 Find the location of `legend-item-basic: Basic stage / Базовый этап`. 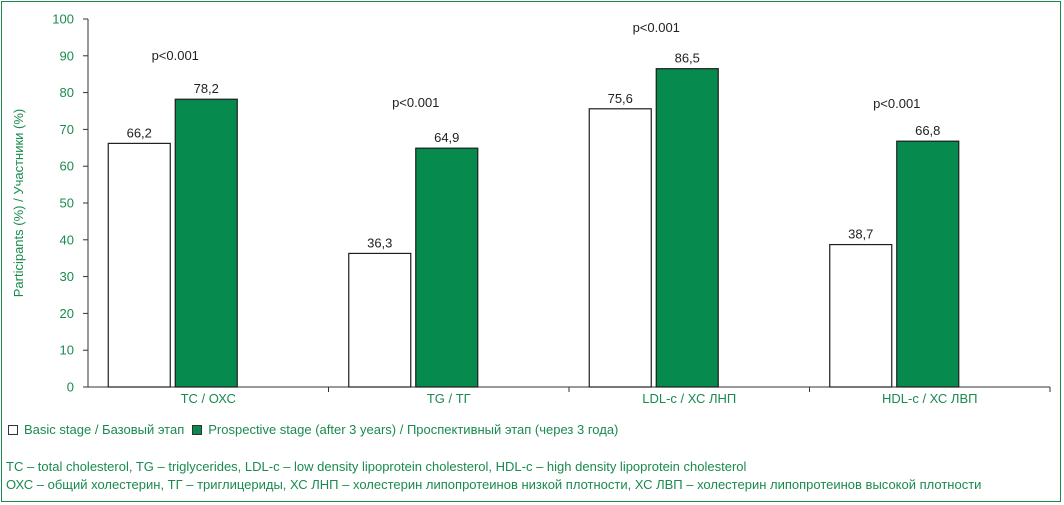

legend-item-basic: Basic stage / Базовый этап is located at coordinates (96, 429).